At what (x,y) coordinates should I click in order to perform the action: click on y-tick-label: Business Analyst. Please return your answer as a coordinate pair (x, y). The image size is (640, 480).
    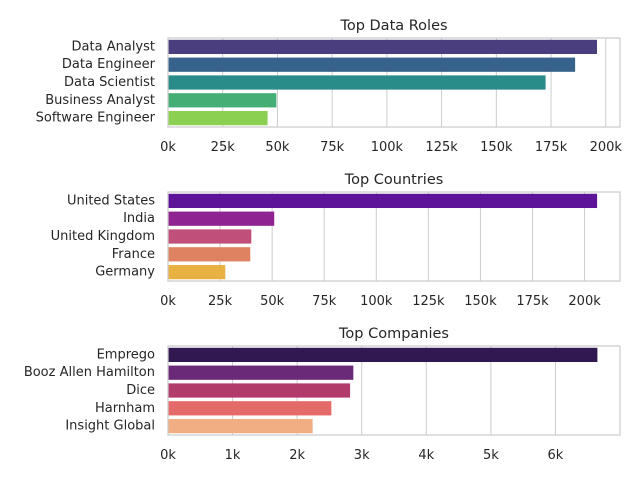
    Looking at the image, I should click on (100, 100).